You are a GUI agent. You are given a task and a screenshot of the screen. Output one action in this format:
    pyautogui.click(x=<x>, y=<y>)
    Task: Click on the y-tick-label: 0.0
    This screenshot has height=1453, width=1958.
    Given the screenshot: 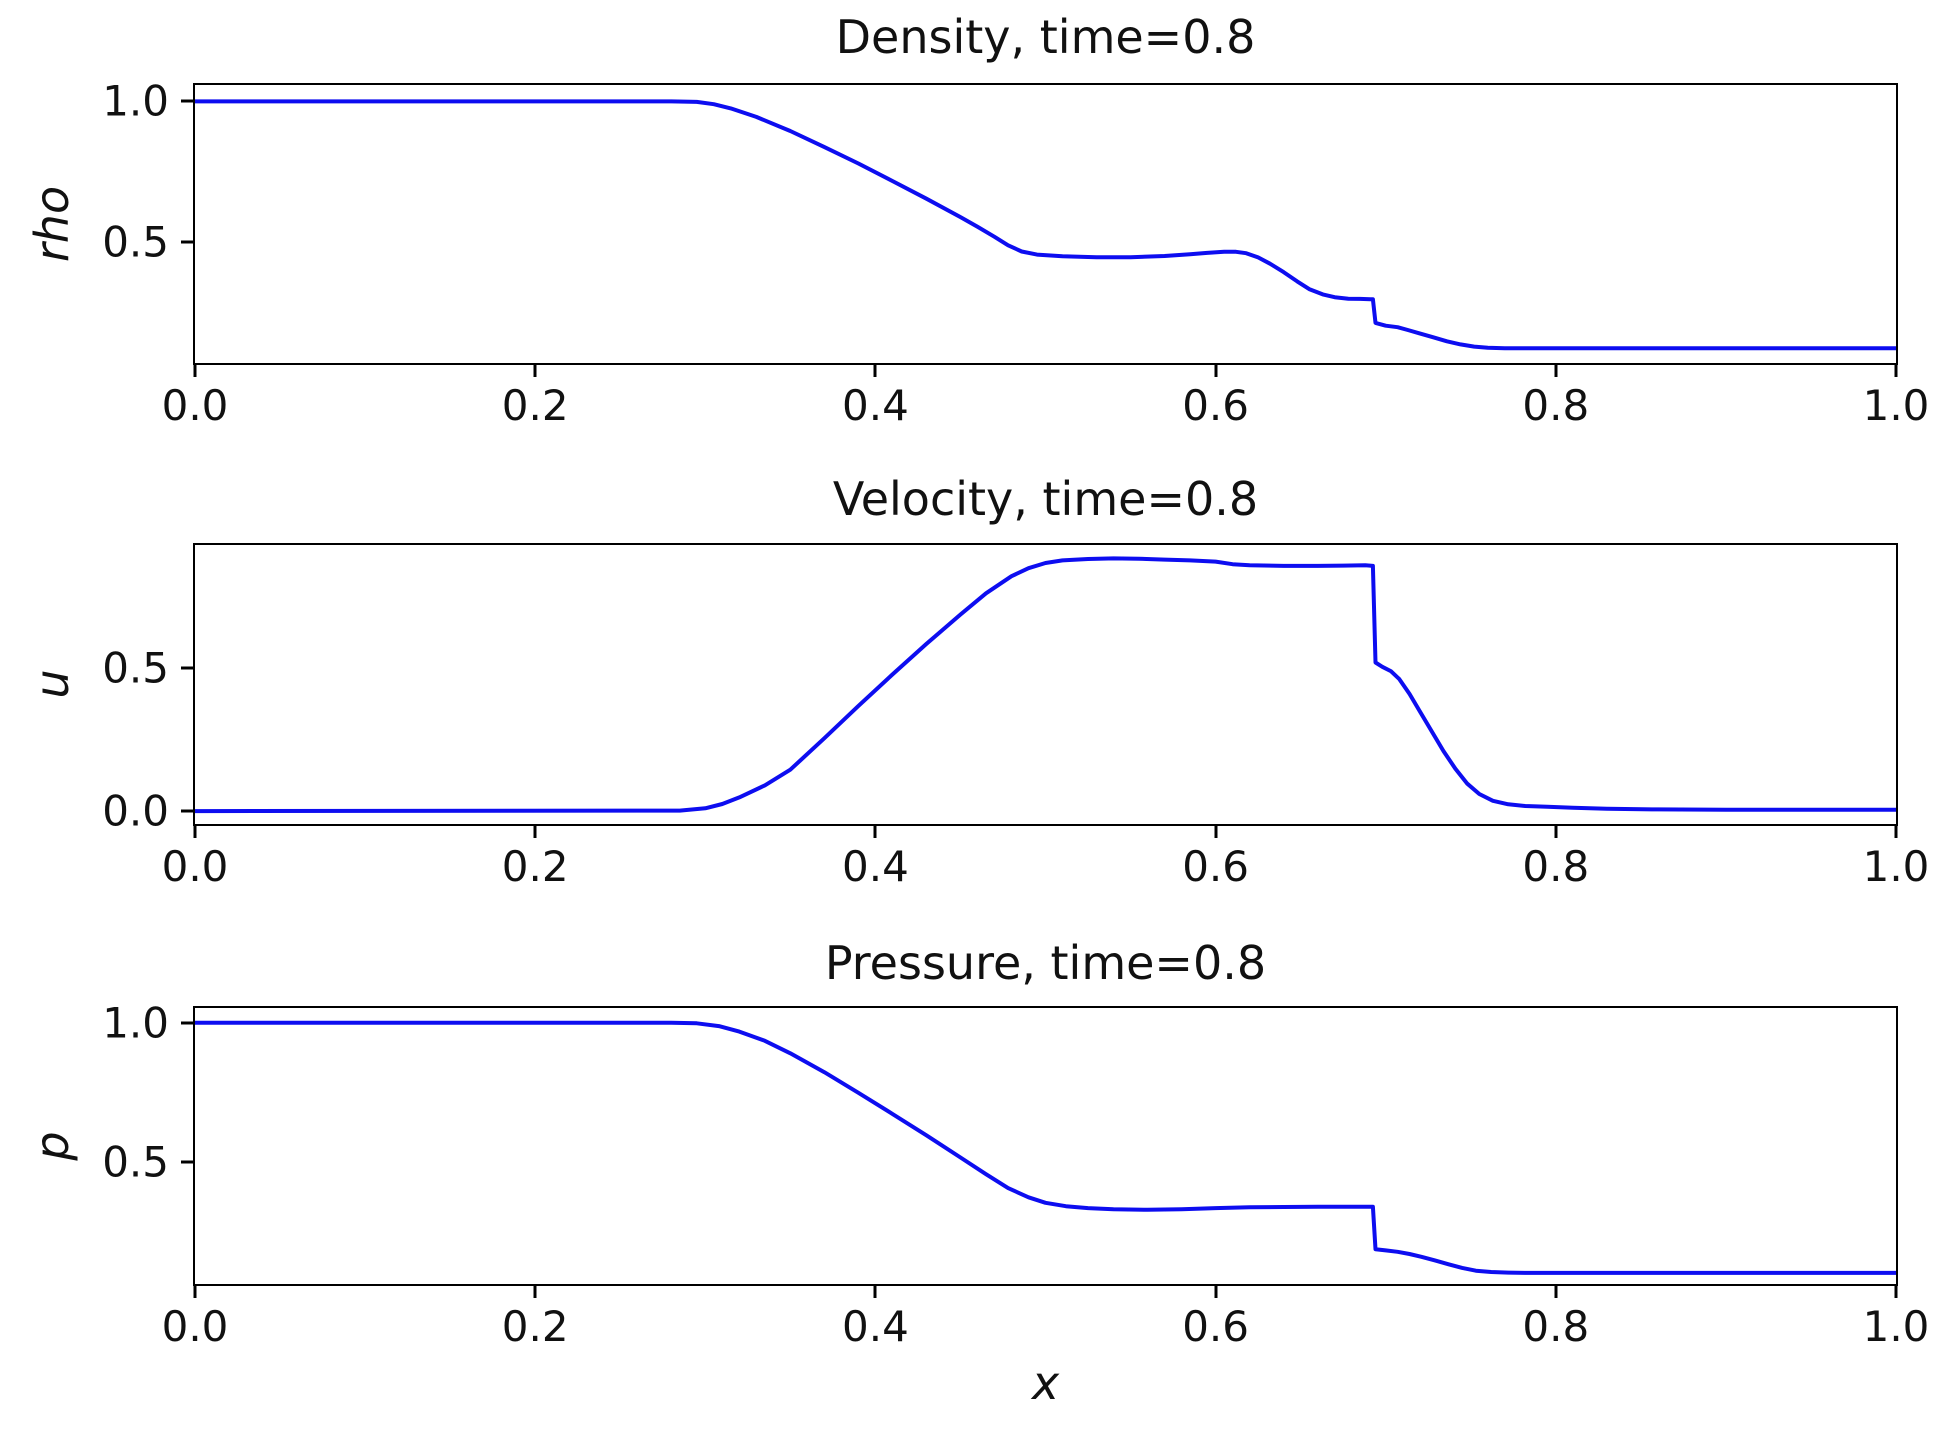 What is the action you would take?
    pyautogui.click(x=135, y=811)
    